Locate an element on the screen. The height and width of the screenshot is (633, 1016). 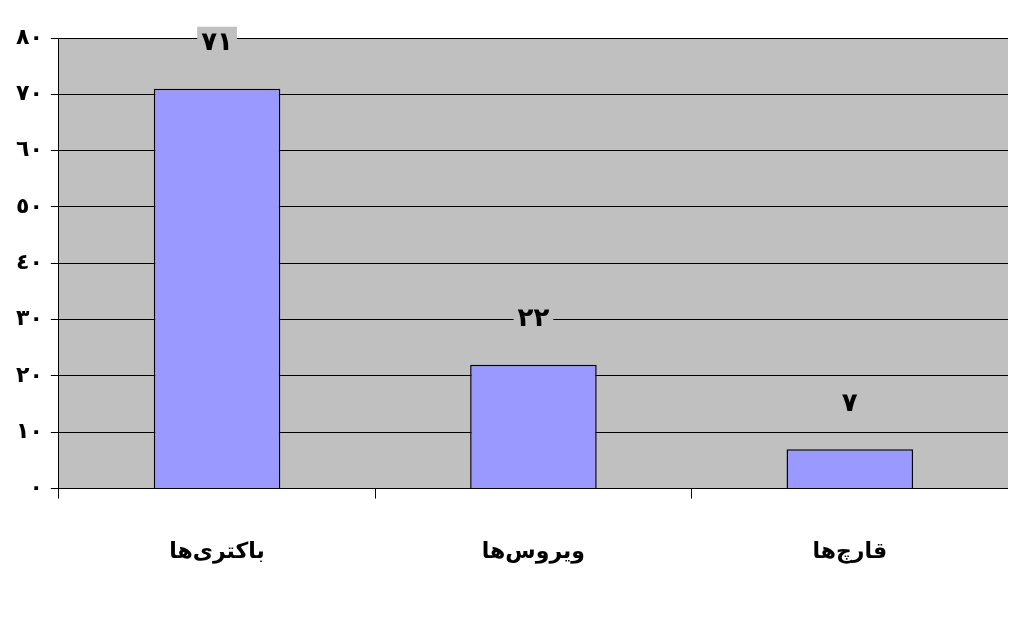
data-label: ٧ is located at coordinates (849, 401).